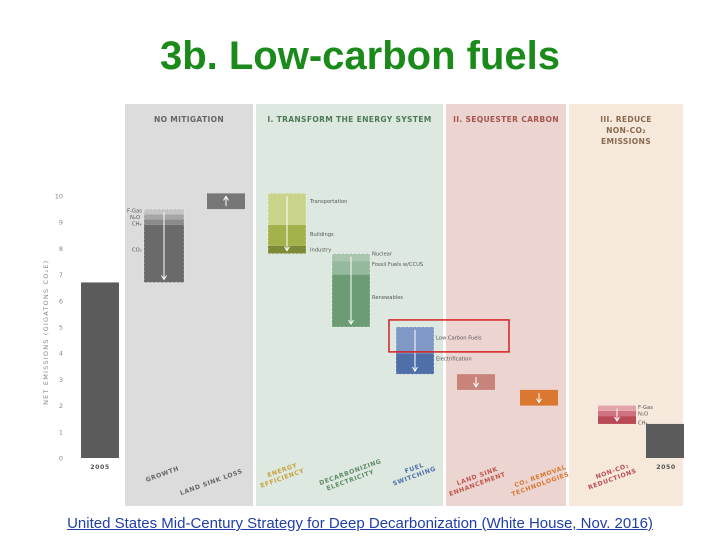  I want to click on panel-title: I. TRANSFORM THE ENERGY SYSTEM, so click(349, 119).